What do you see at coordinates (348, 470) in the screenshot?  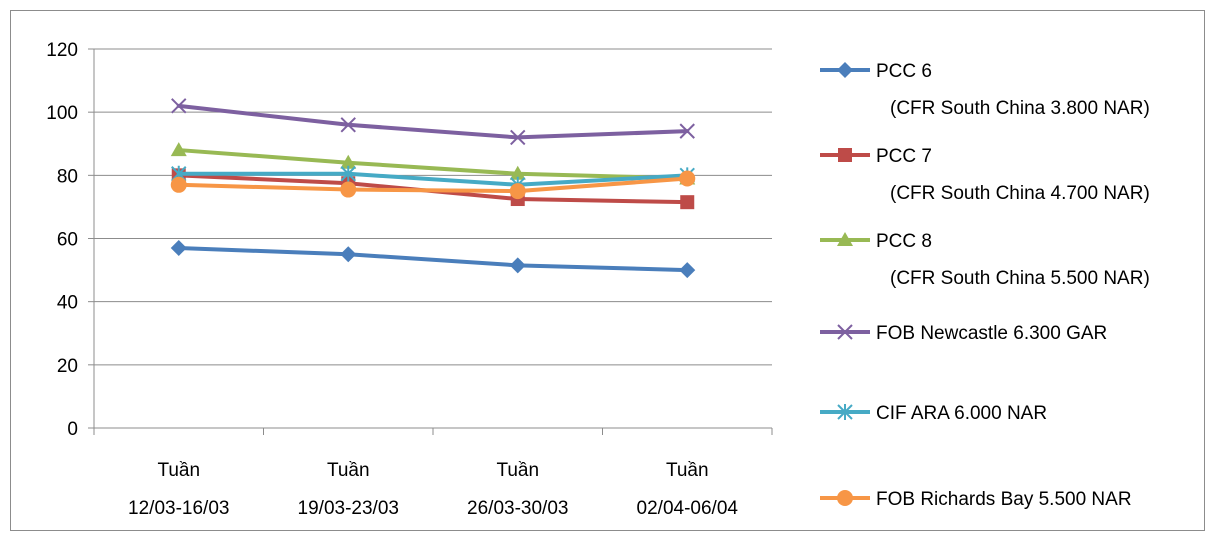 I see `x-tick-label-1-0: Tuần` at bounding box center [348, 470].